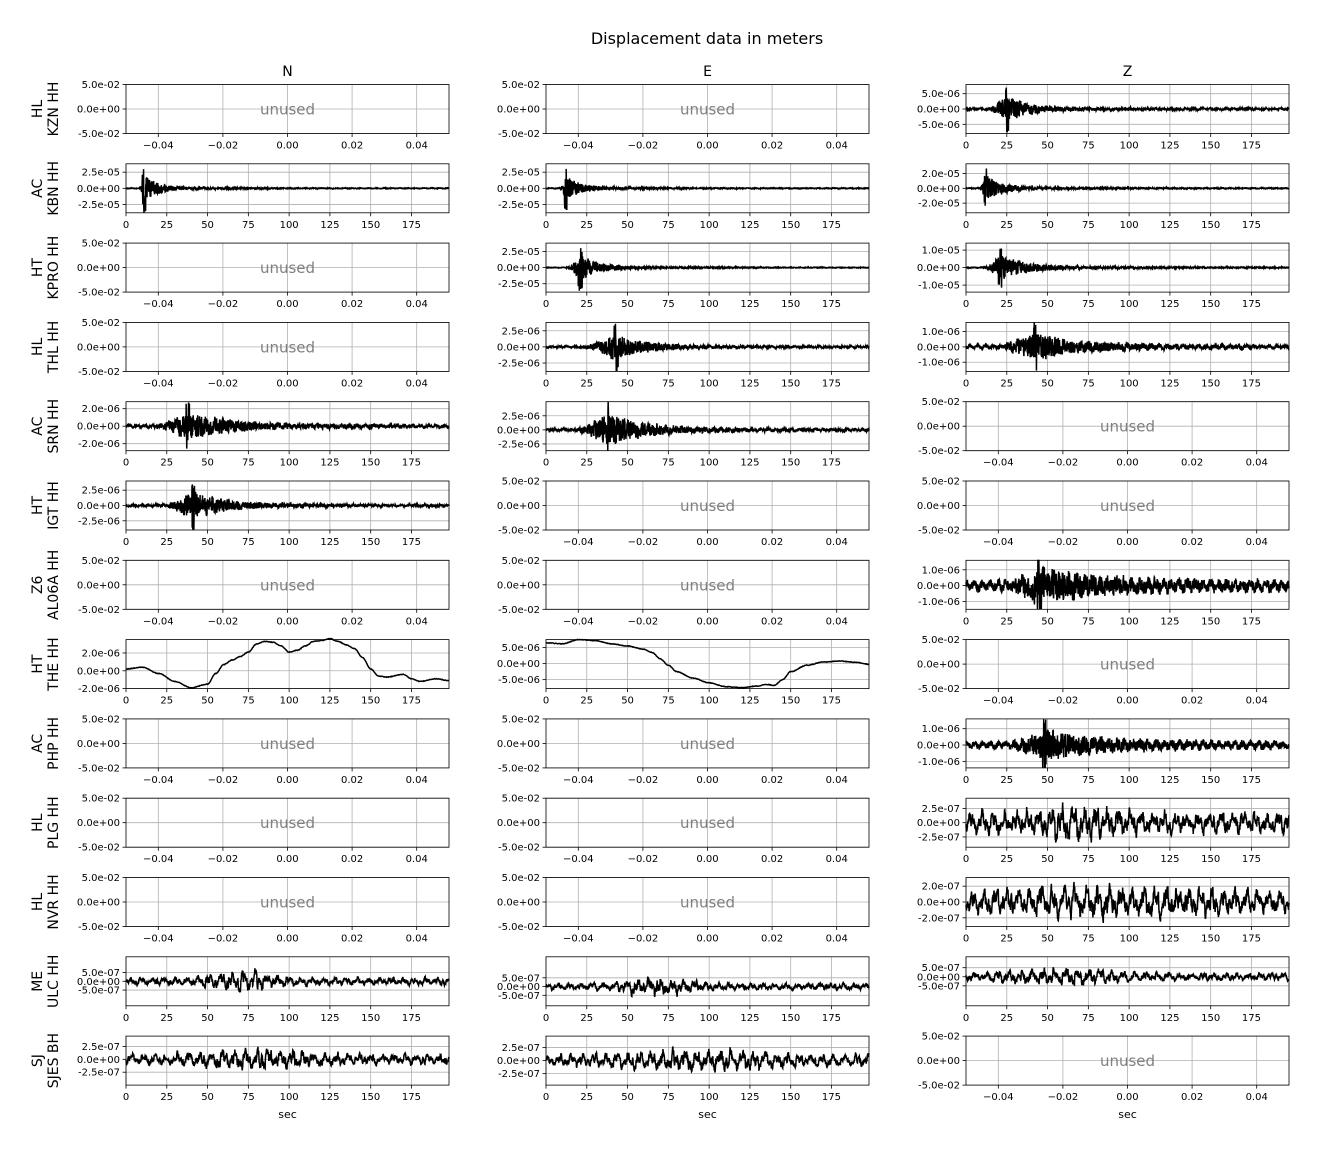 Image resolution: width=1318 pixels, height=1153 pixels. What do you see at coordinates (99, 991) in the screenshot?
I see `y-tick-label: -5.0e-07` at bounding box center [99, 991].